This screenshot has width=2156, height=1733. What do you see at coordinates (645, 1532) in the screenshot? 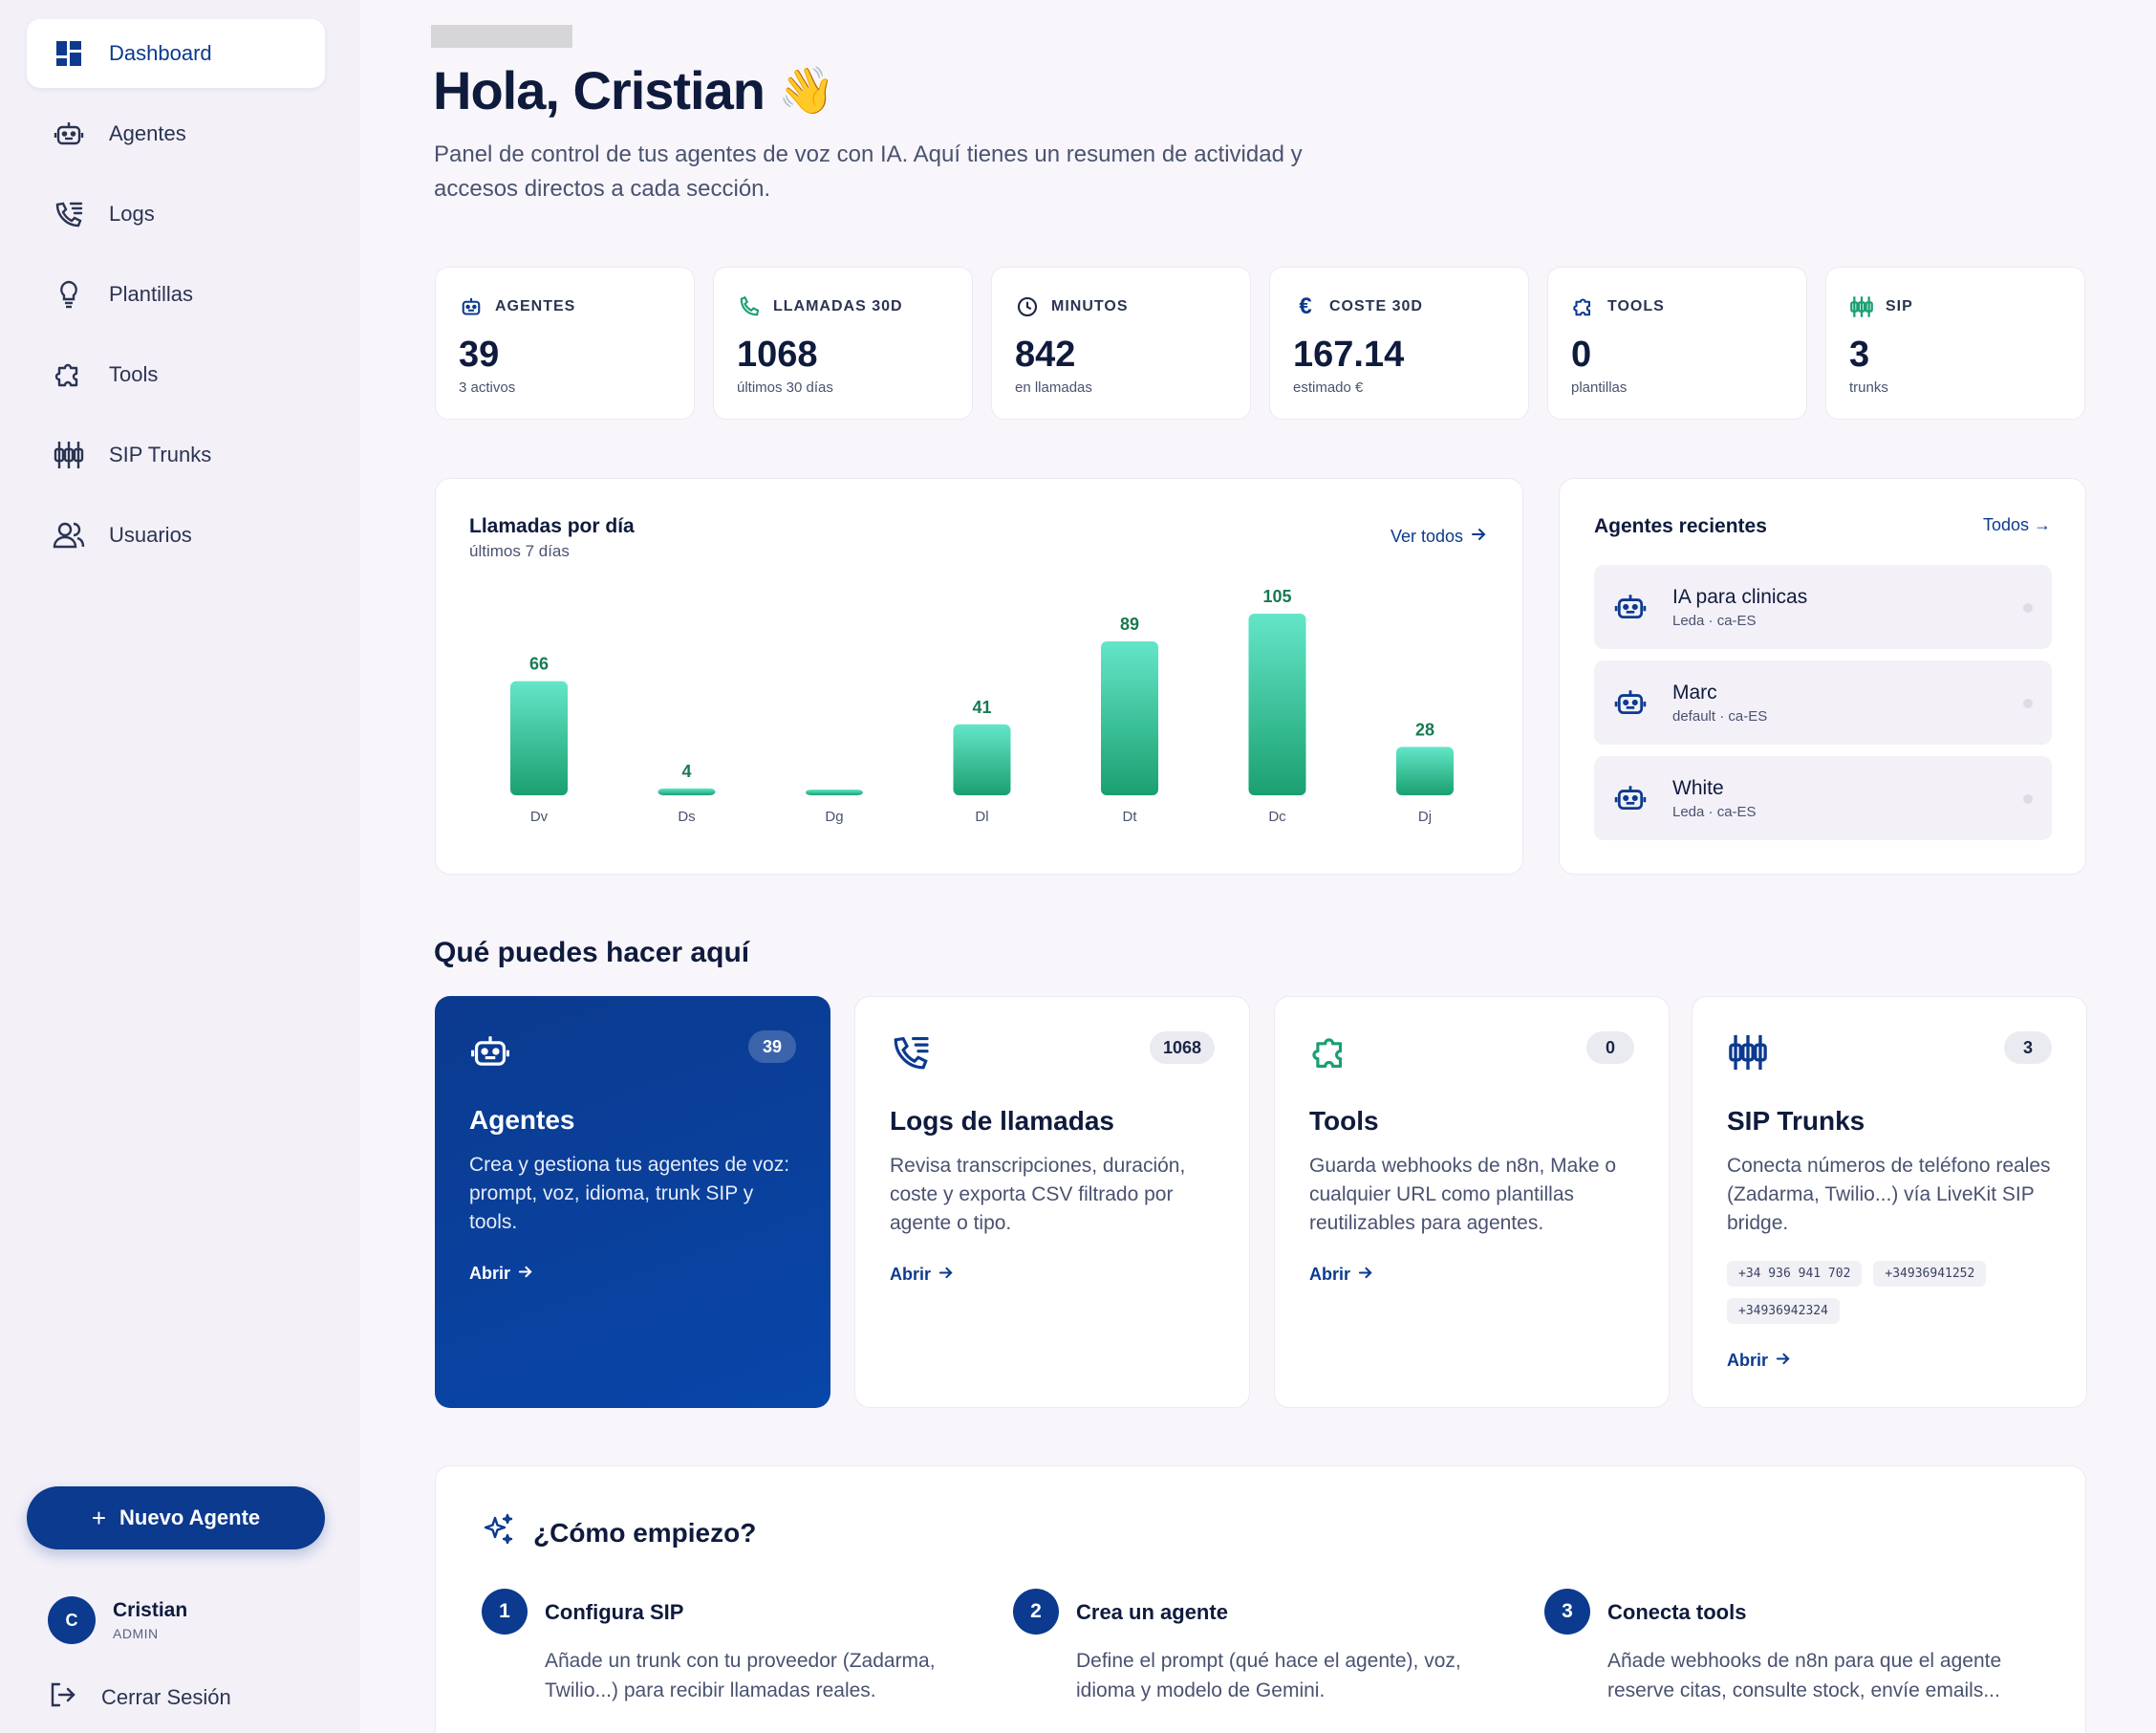
I see `getting-started-title-text: ¿Cómo empiezo?` at bounding box center [645, 1532].